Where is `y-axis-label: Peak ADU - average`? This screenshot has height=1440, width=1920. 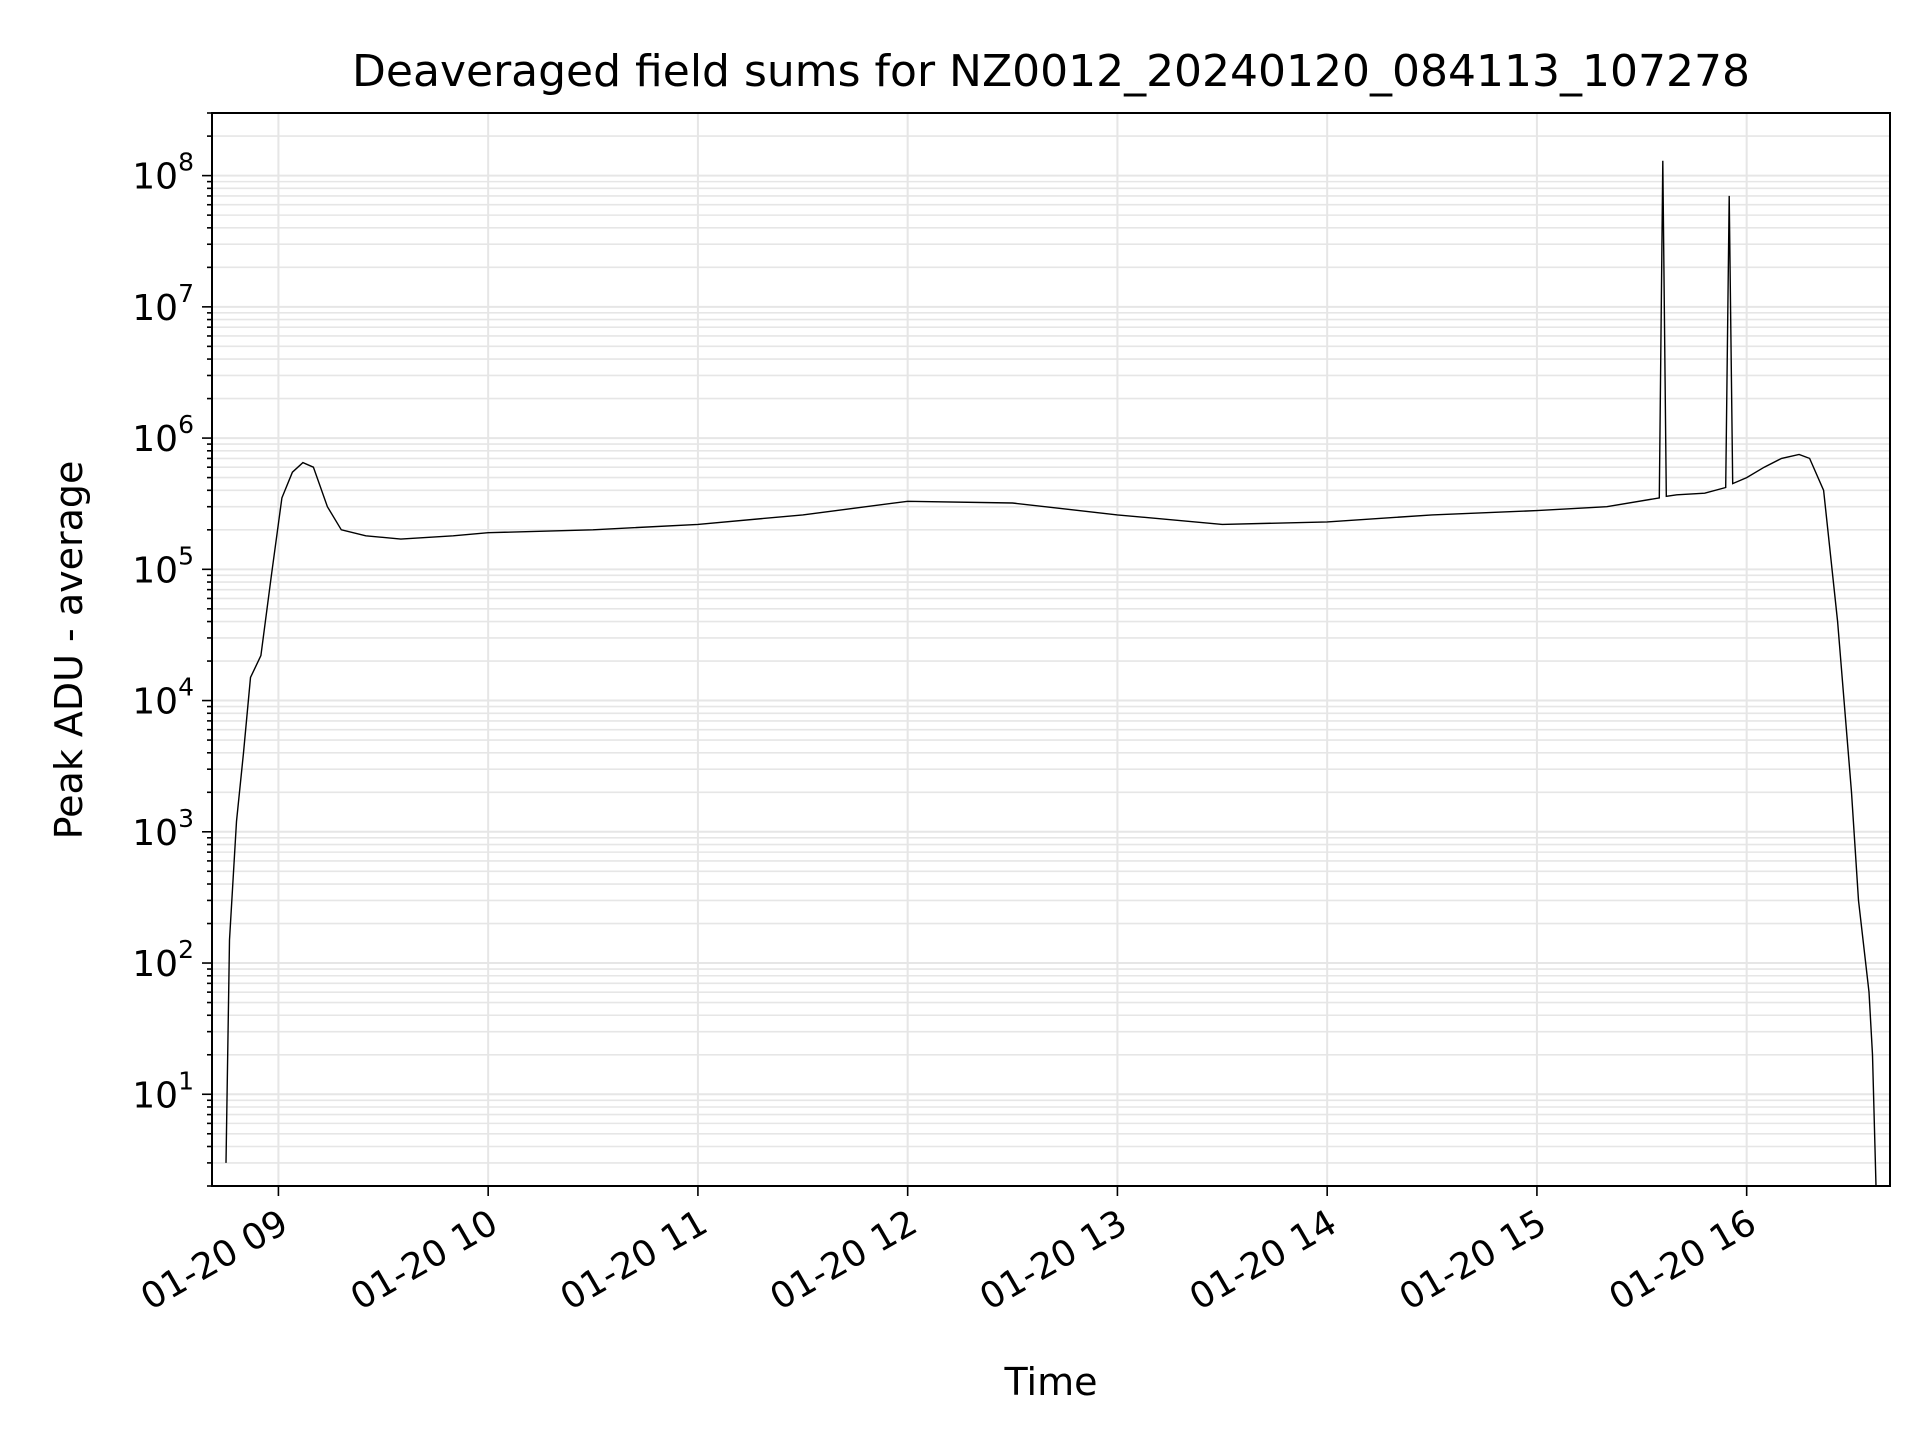
y-axis-label: Peak ADU - average is located at coordinates (69, 650).